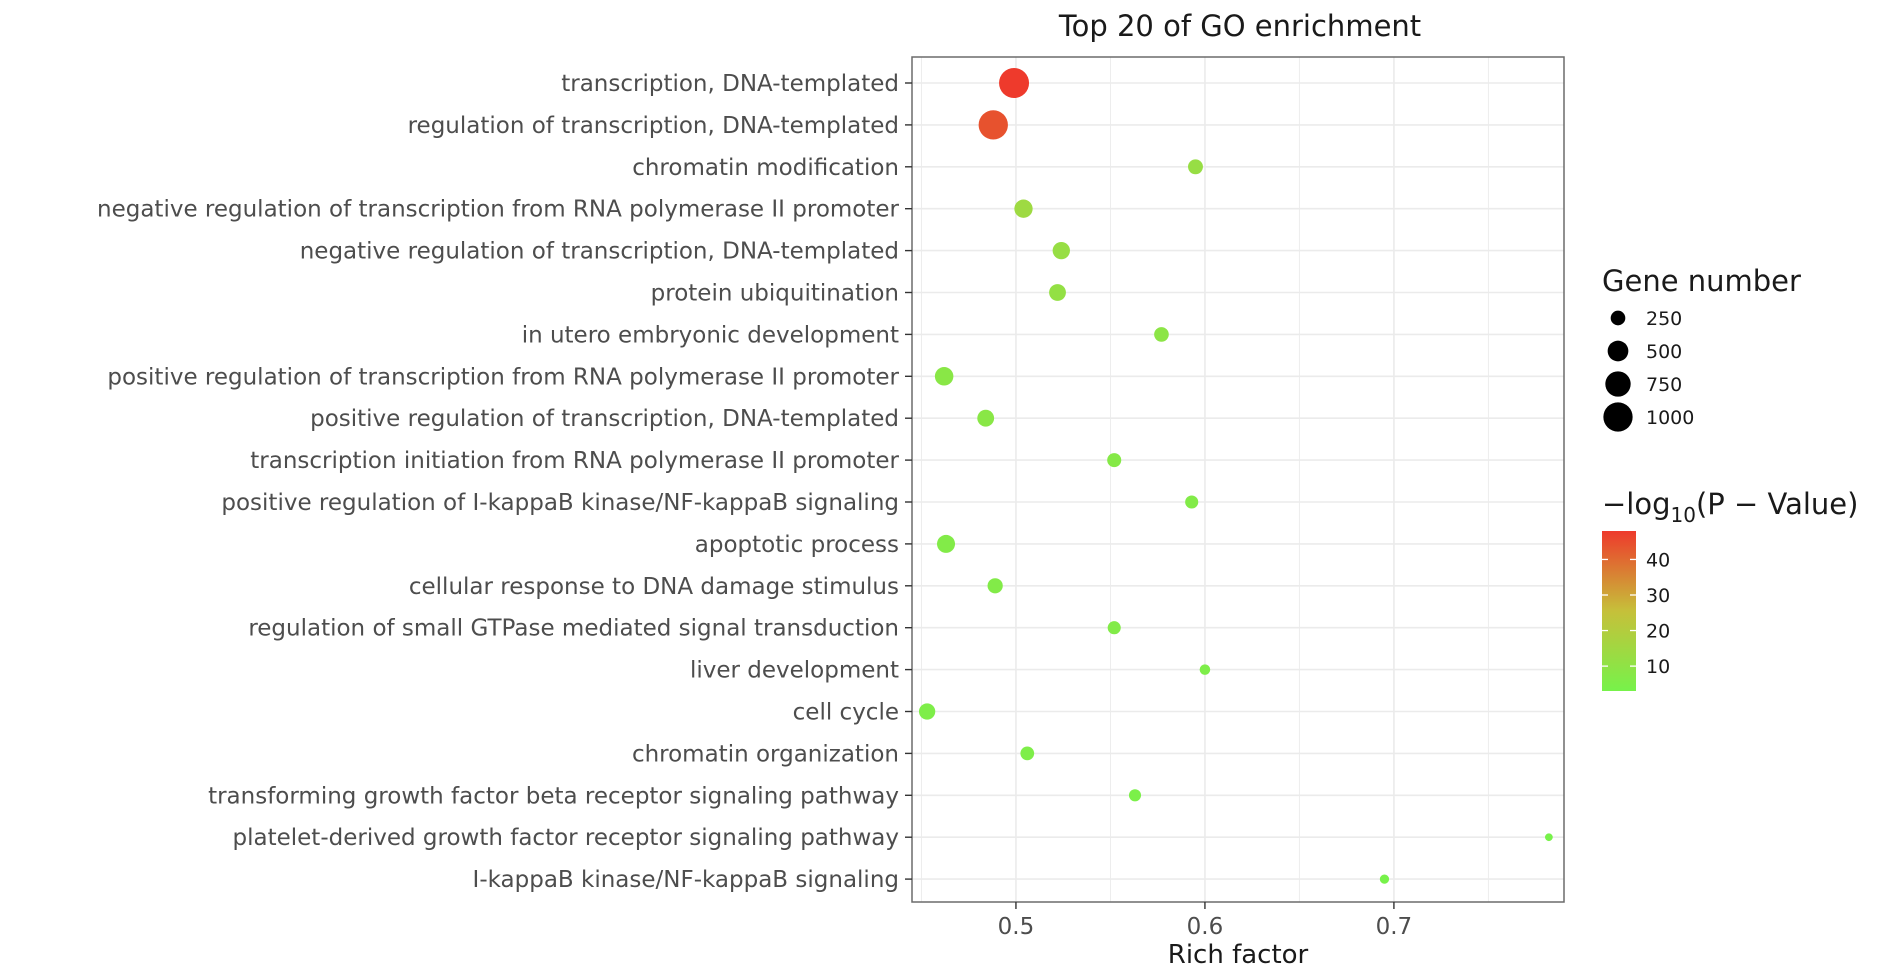 This screenshot has width=1886, height=965. I want to click on x-axis: 0.5 0.6 0.7, so click(1205, 921).